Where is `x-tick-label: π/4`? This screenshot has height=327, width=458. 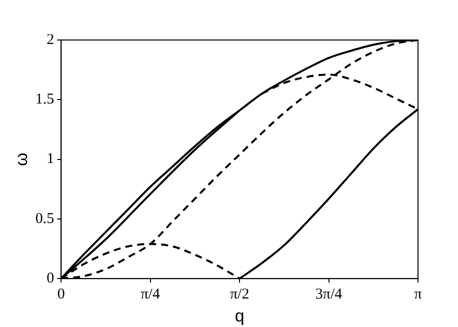
x-tick-label: π/4 is located at coordinates (150, 294).